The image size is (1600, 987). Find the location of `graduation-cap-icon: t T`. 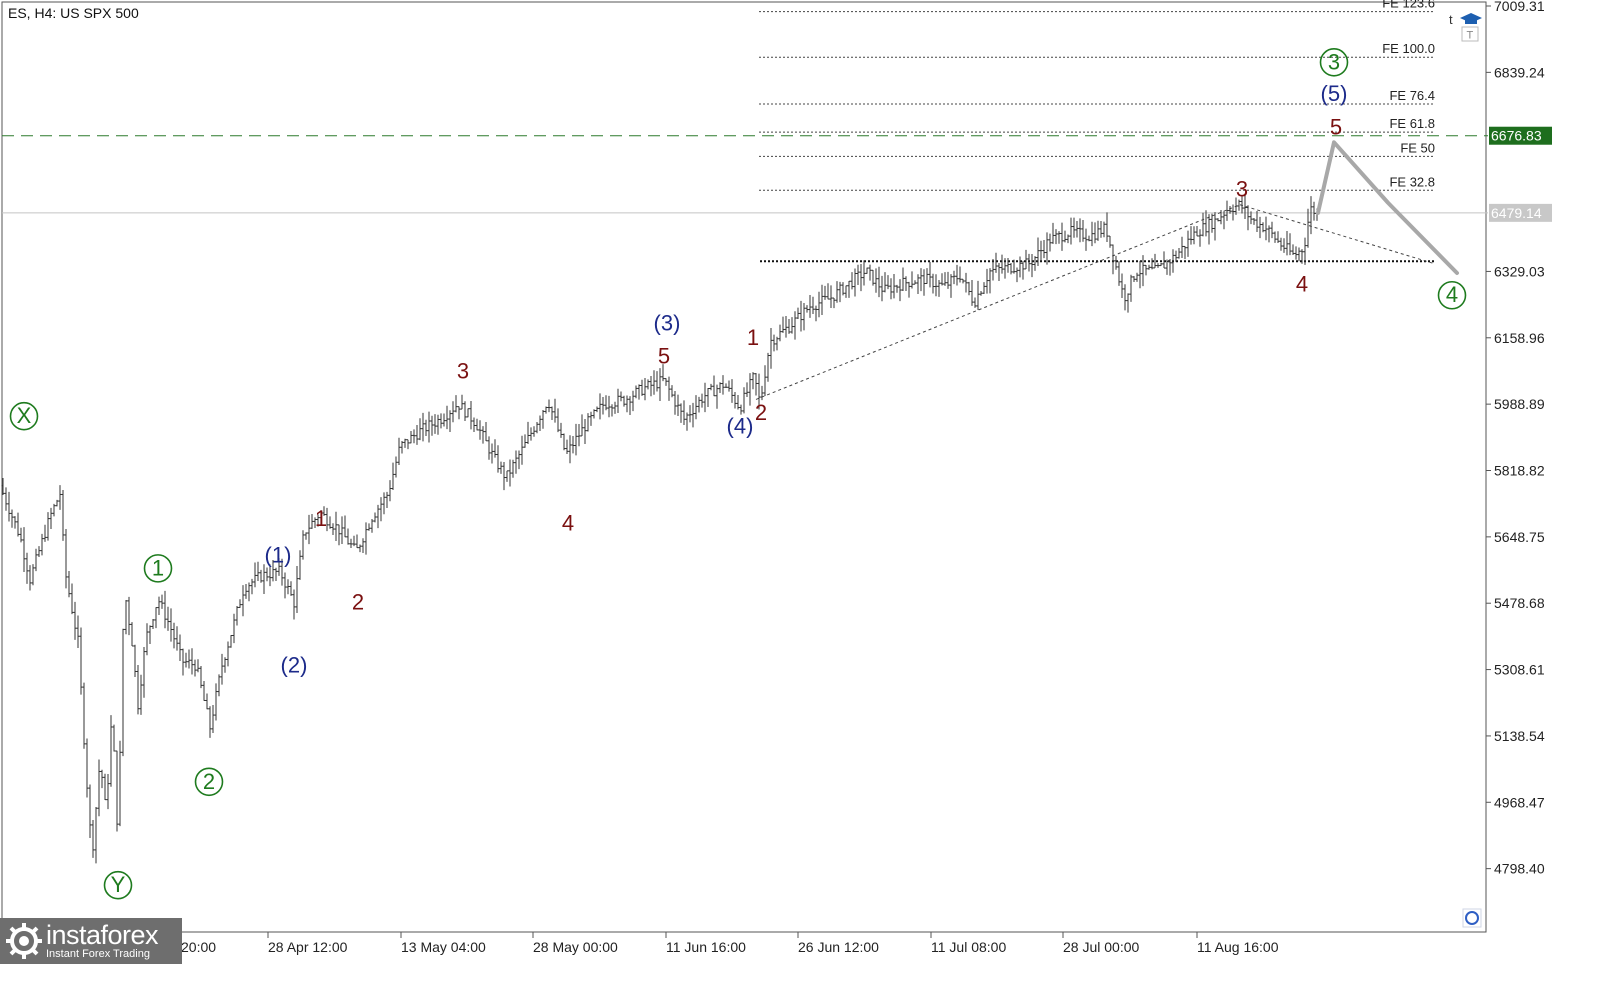

graduation-cap-icon: t T is located at coordinates (1465, 27).